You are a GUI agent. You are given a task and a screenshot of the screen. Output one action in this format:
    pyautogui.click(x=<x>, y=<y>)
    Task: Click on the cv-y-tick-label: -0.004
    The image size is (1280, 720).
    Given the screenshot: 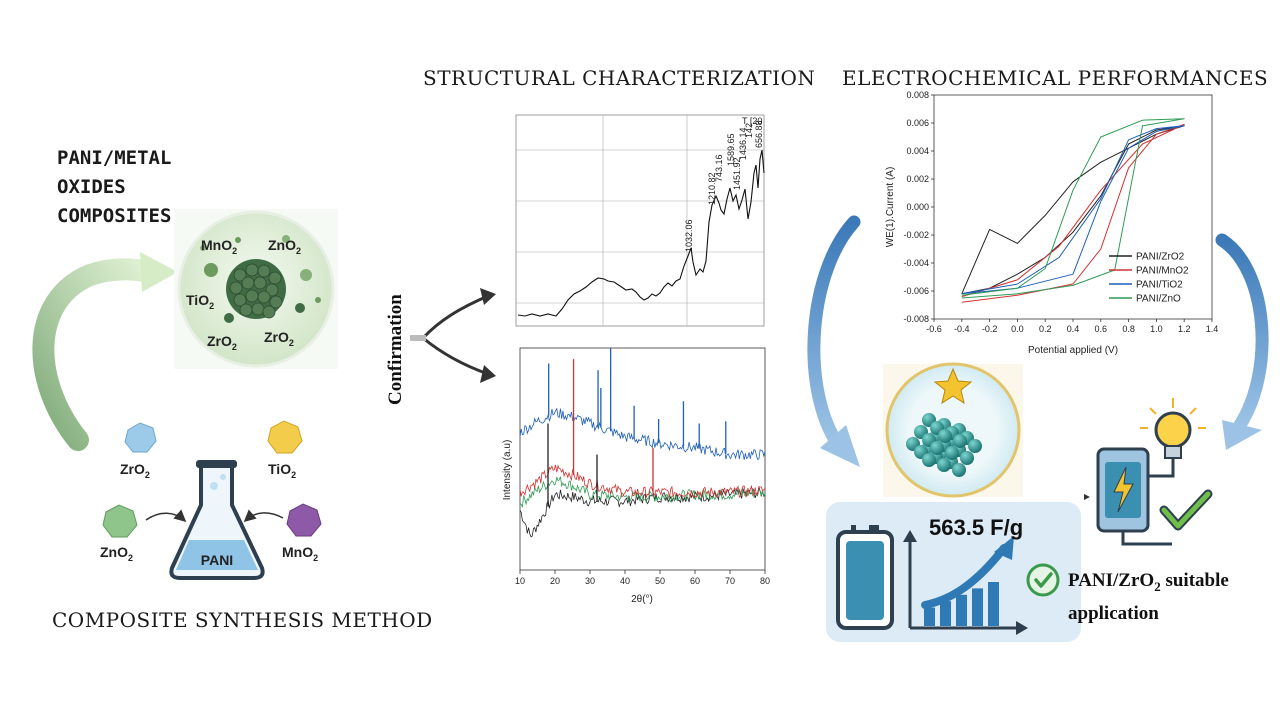 What is the action you would take?
    pyautogui.click(x=916, y=263)
    